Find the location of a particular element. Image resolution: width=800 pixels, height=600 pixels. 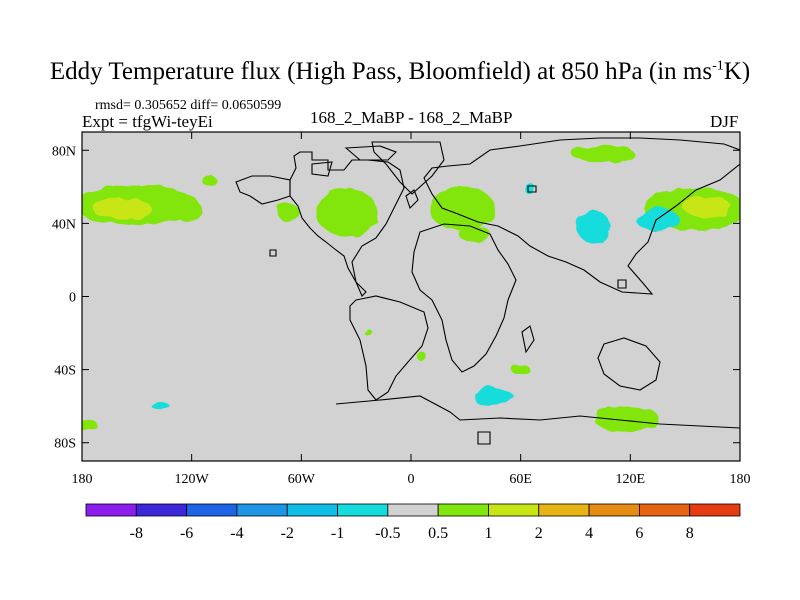

x-tick-label-1: 120W is located at coordinates (192, 479).